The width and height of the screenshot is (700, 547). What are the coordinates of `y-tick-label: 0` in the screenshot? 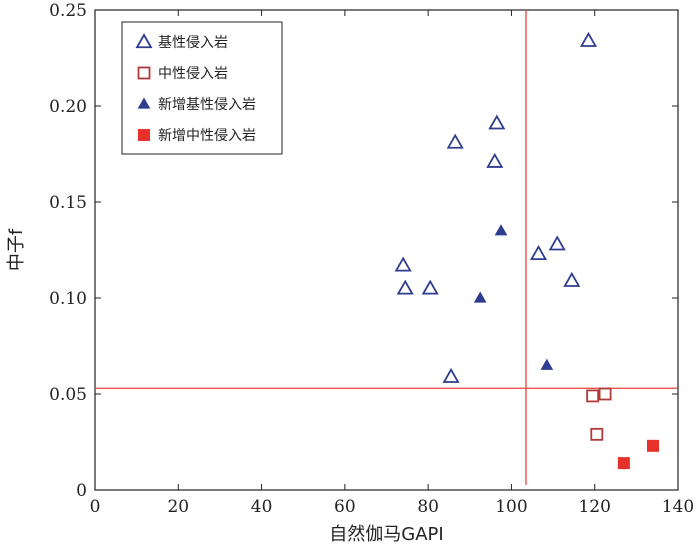 It's located at (81, 491).